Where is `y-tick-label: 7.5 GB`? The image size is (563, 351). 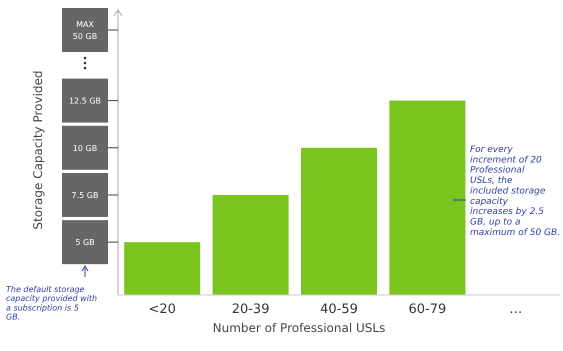
y-tick-label: 7.5 GB is located at coordinates (85, 195).